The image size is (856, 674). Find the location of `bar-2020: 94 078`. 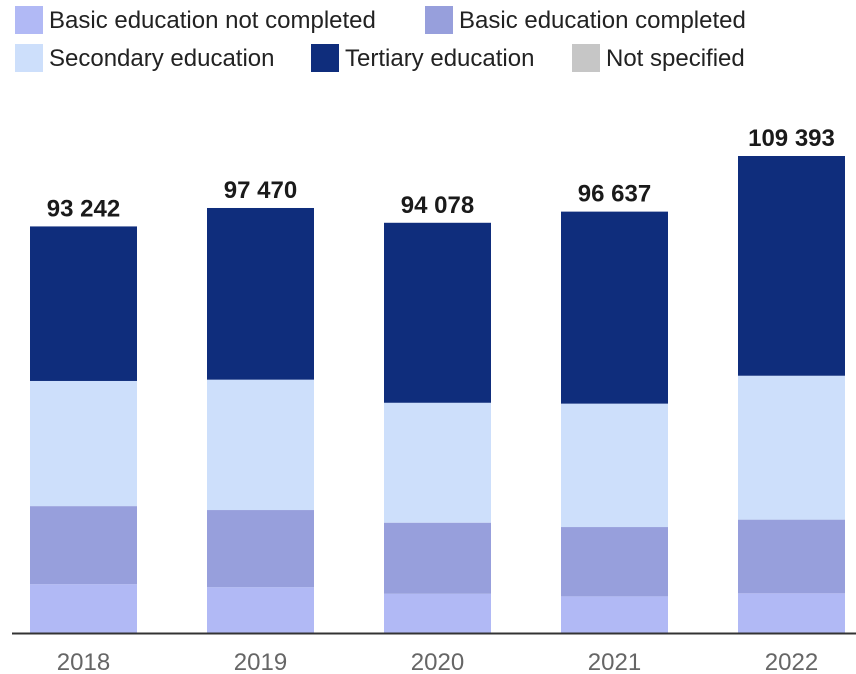

bar-2020: 94 078 is located at coordinates (437, 412).